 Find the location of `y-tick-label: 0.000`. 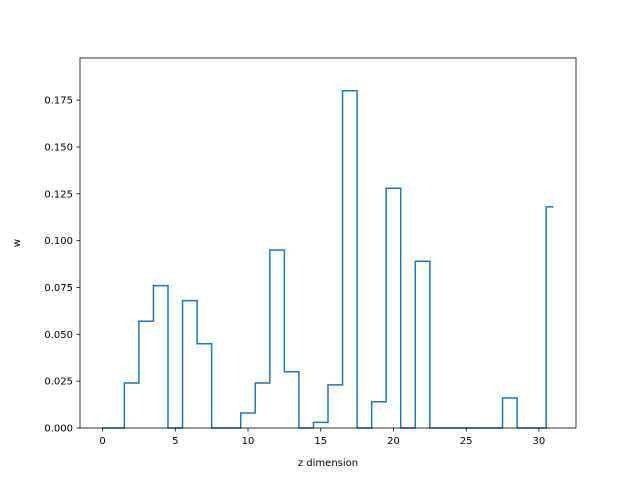

y-tick-label: 0.000 is located at coordinates (58, 429).